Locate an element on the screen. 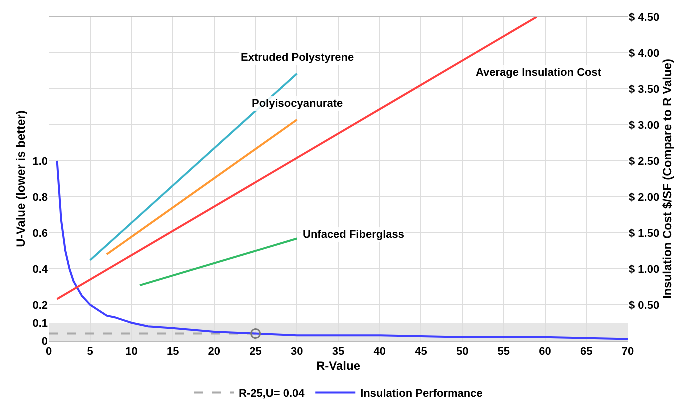  x-tick-label: 40 is located at coordinates (380, 352).